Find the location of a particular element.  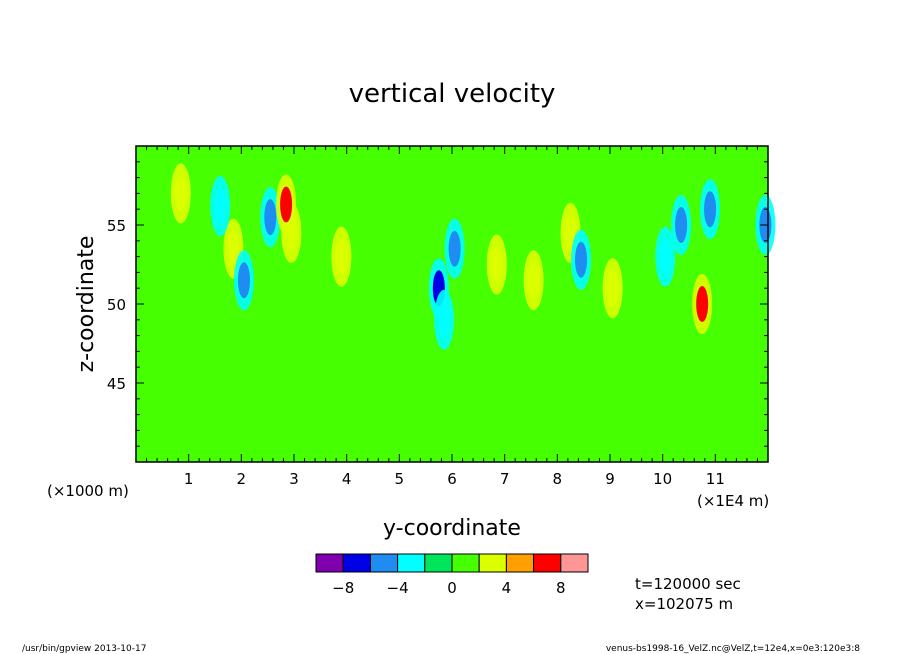

x-tick-label: 5 is located at coordinates (400, 479).